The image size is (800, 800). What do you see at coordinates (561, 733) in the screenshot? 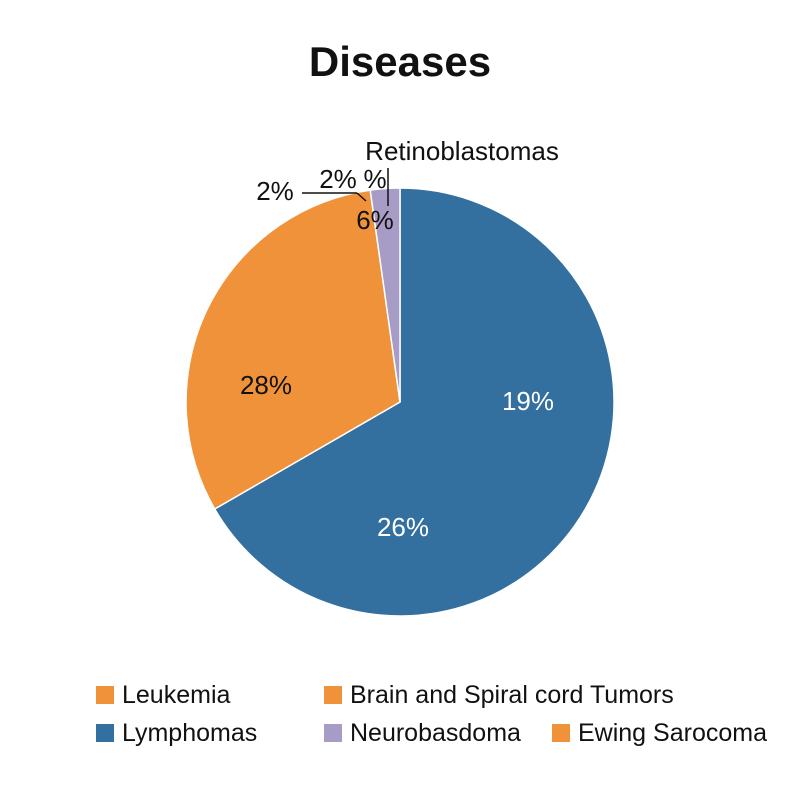
I see `legend-swatch-ewing` at bounding box center [561, 733].